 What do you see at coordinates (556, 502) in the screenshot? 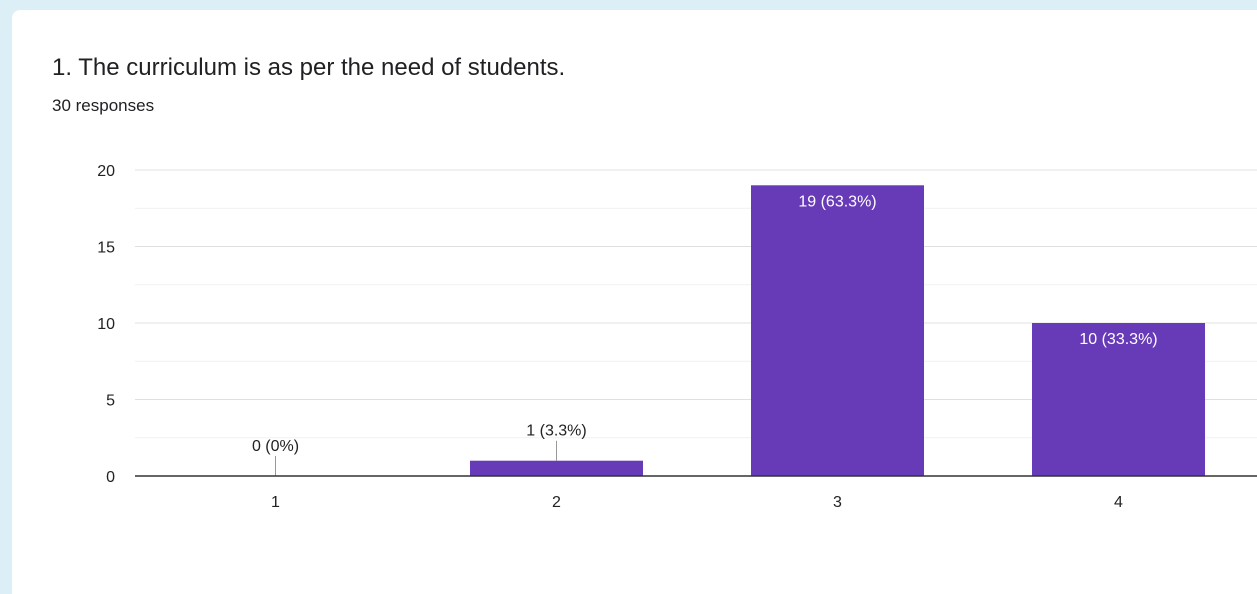
I see `x-tick-label: 2` at bounding box center [556, 502].